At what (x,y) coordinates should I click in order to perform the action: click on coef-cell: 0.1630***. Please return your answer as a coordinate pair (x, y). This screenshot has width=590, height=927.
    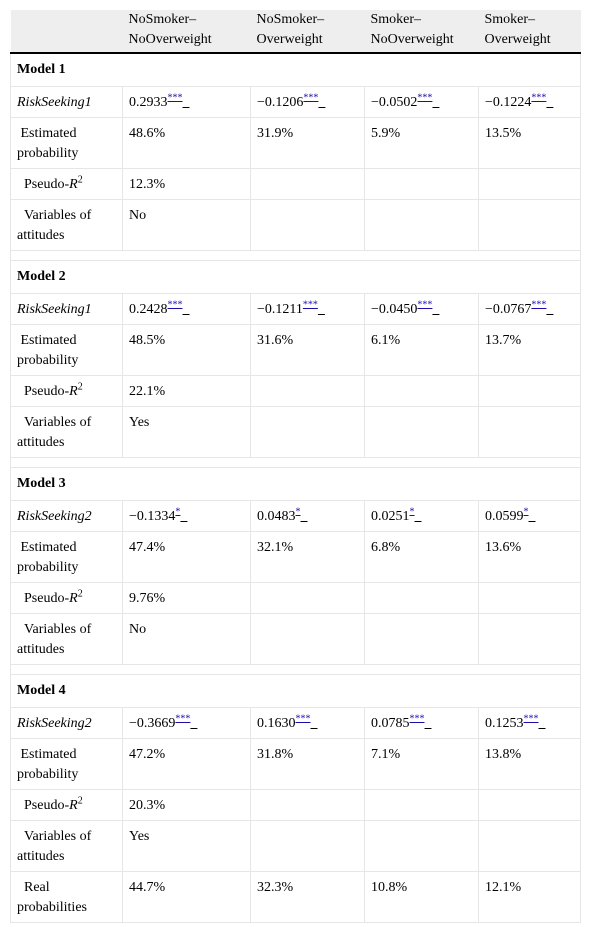
    Looking at the image, I should click on (307, 723).